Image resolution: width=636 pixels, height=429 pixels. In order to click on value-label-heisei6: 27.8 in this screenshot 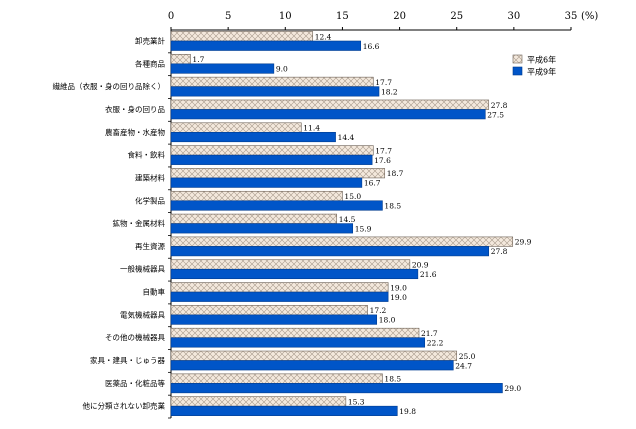, I will do `click(499, 105)`.